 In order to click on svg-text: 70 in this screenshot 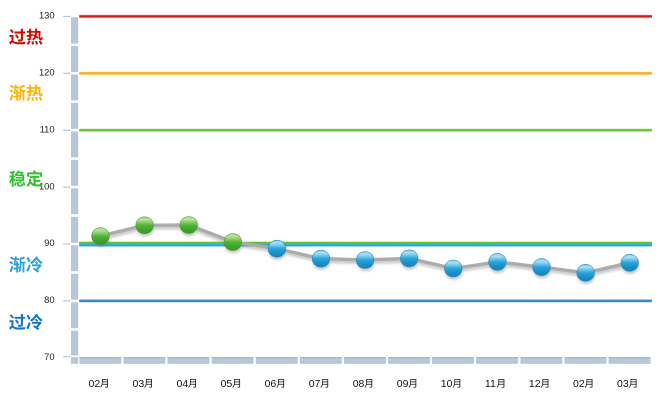, I will do `click(49, 356)`.